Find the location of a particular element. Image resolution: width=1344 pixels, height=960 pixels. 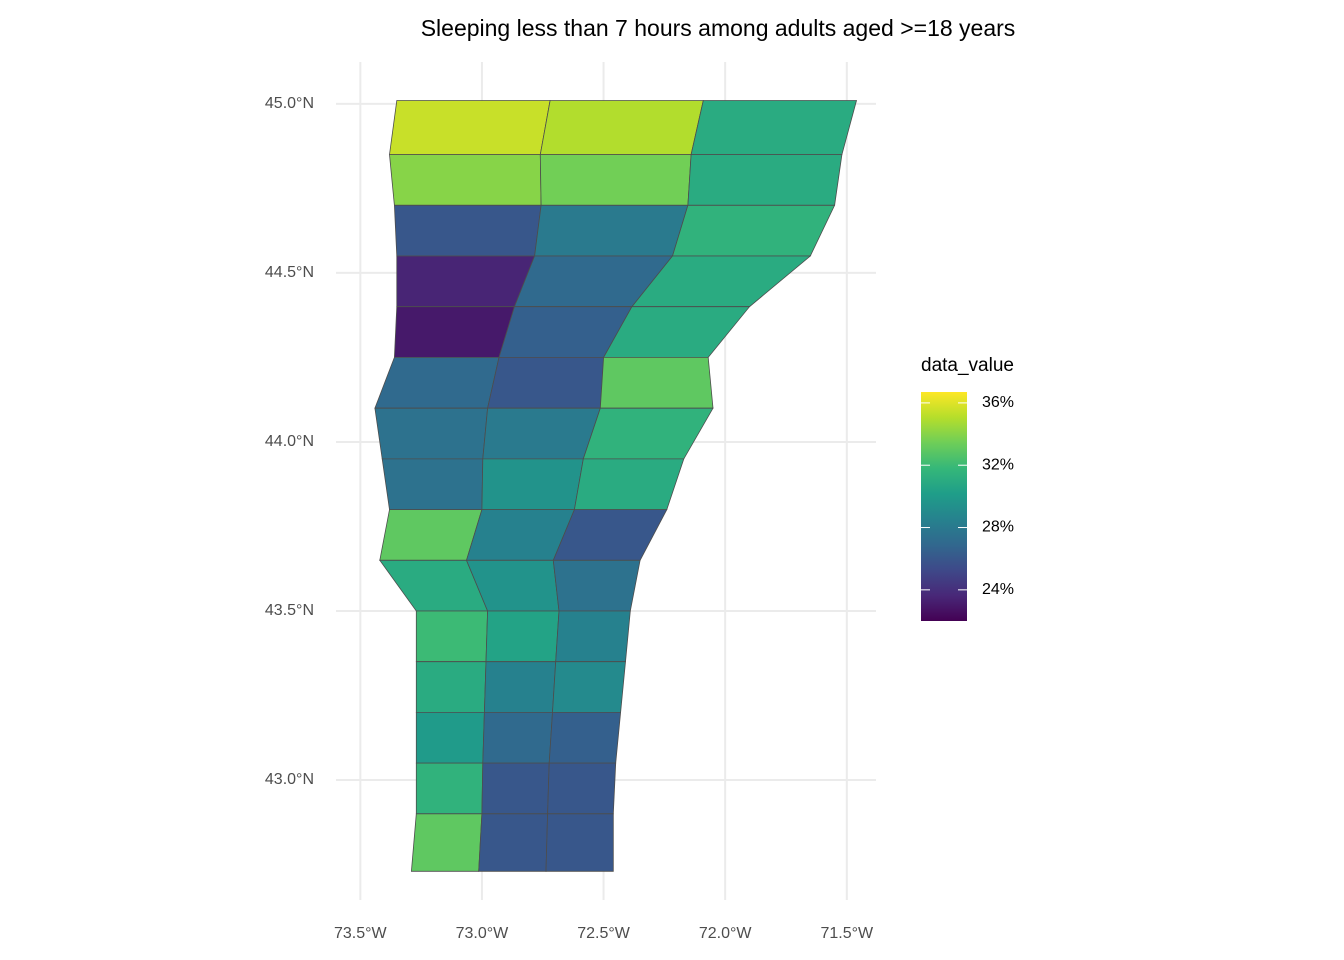

y-tick-label: 43.0°N is located at coordinates (289, 779).